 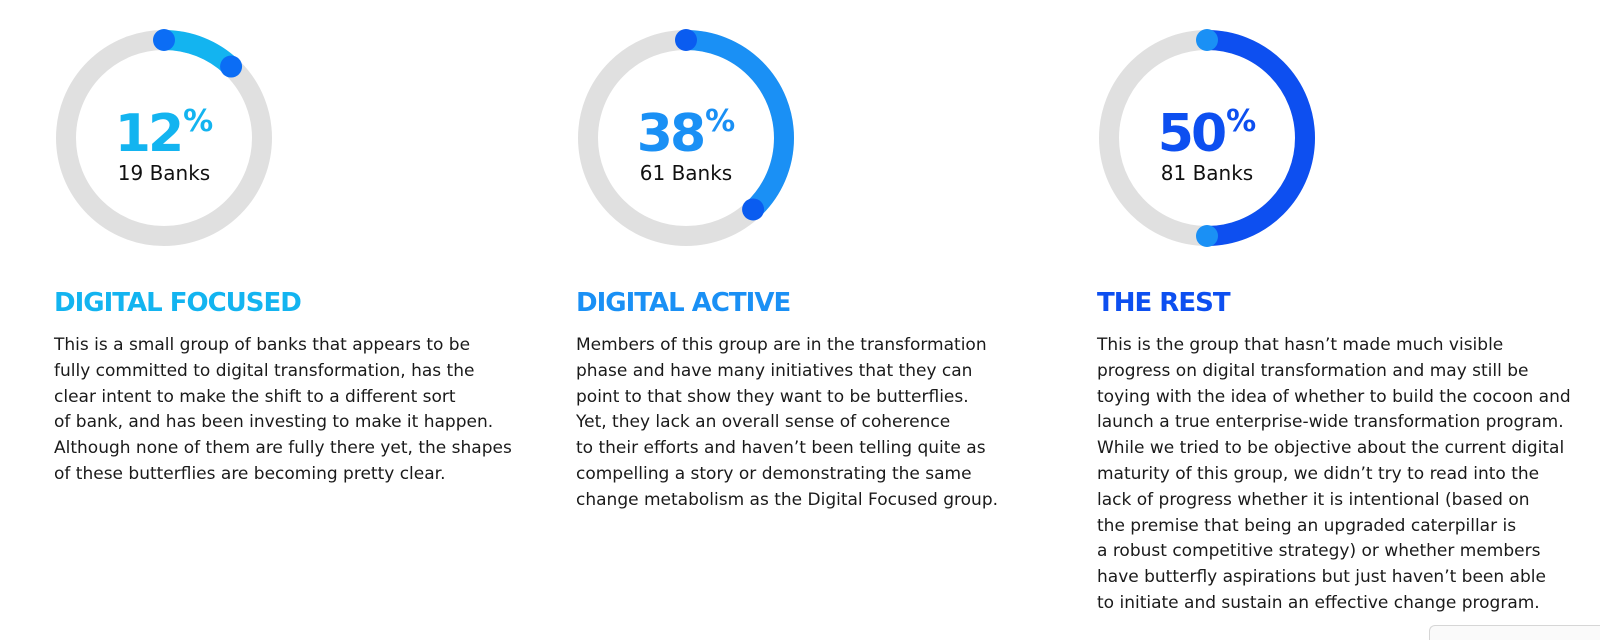 What do you see at coordinates (149, 134) in the screenshot?
I see `percent-number: 12` at bounding box center [149, 134].